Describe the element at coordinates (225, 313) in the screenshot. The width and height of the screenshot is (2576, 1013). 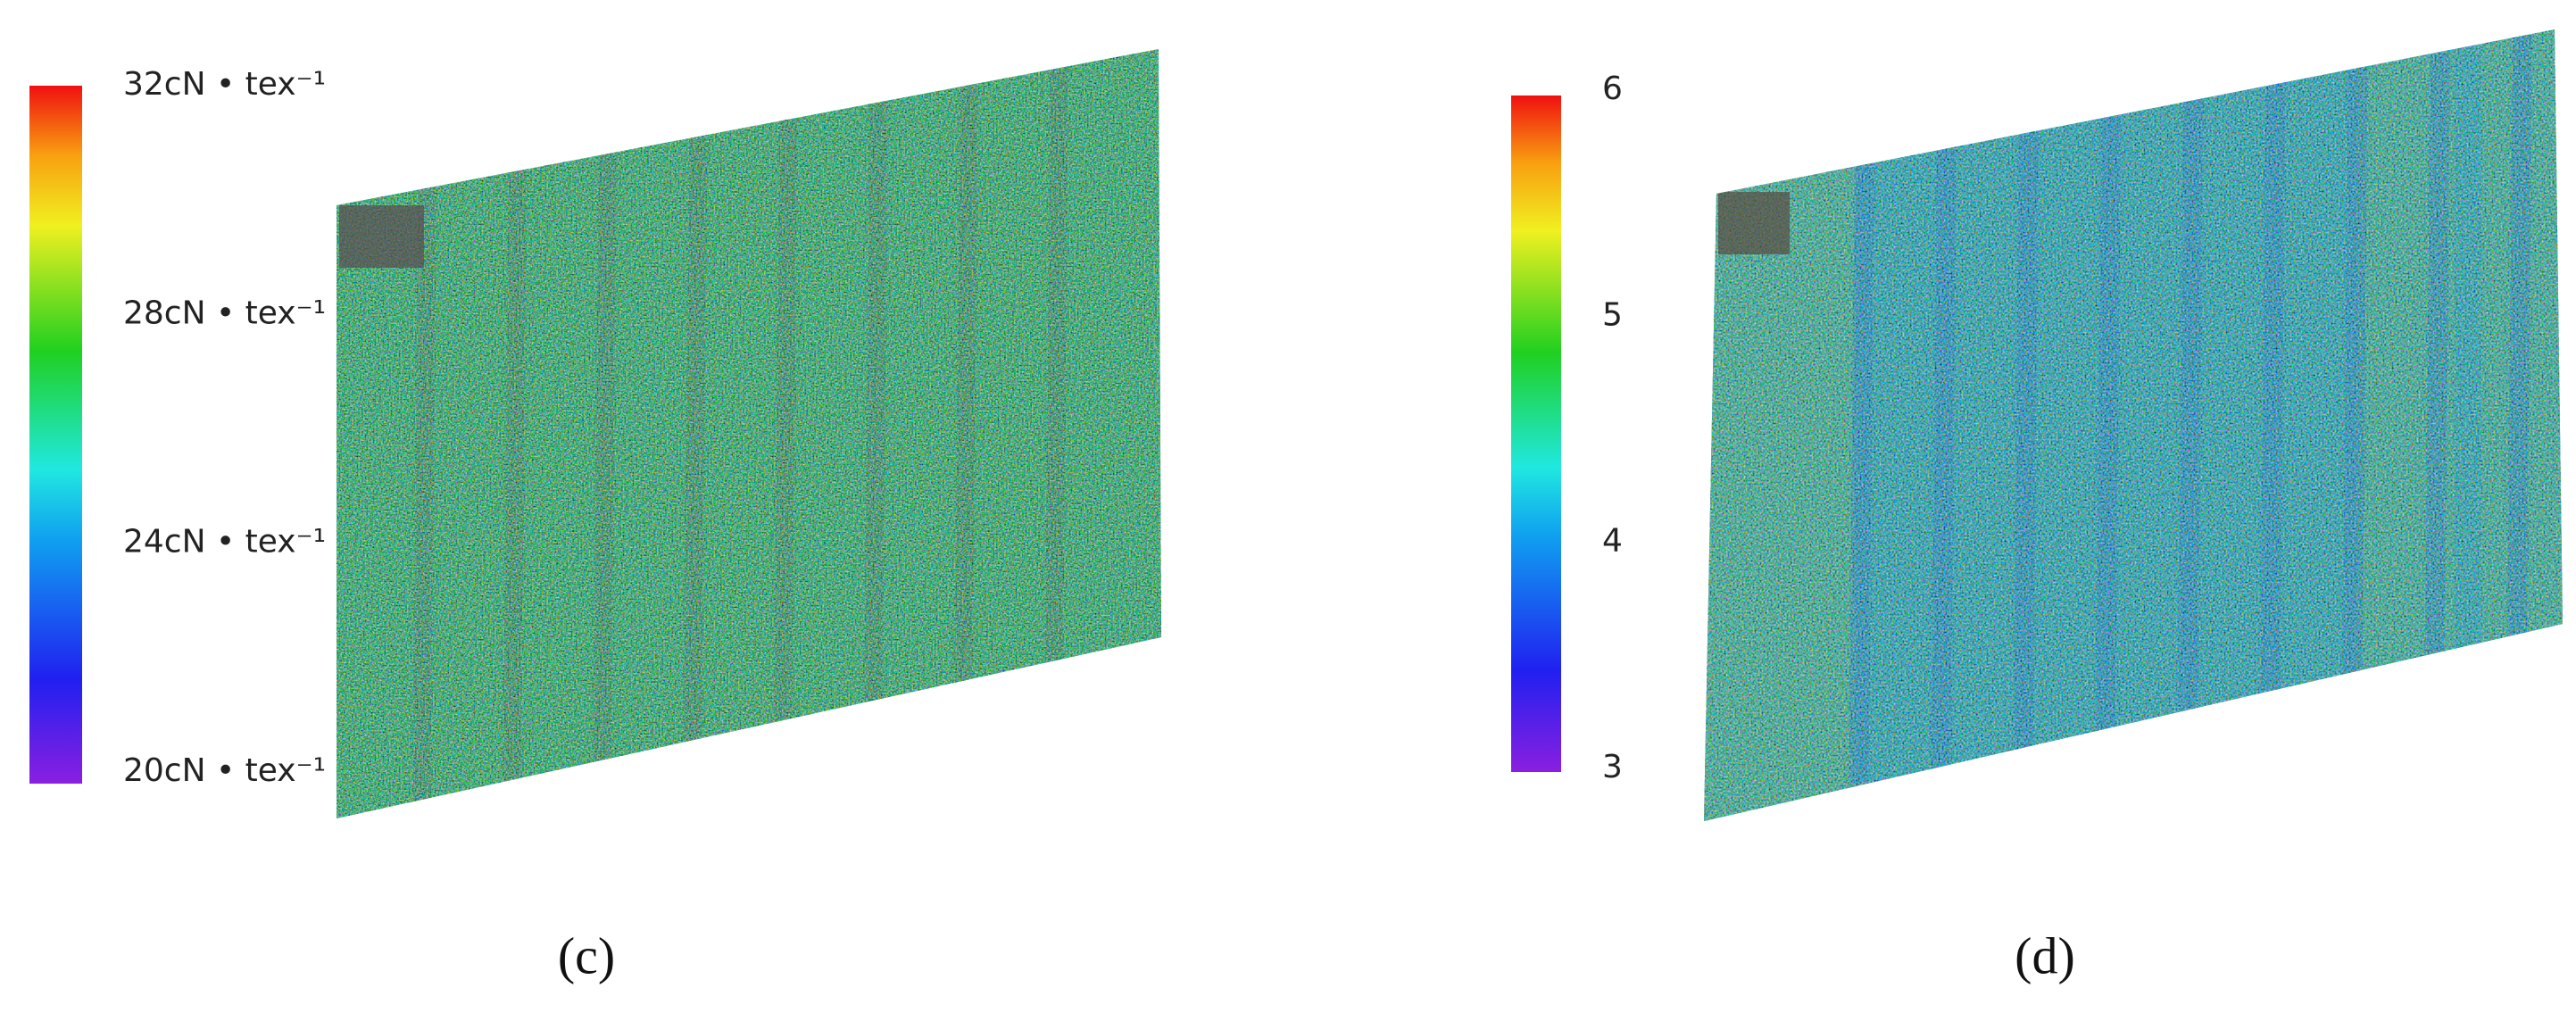
I see `colorbar-label: 28cN • tex⁻¹` at that location.